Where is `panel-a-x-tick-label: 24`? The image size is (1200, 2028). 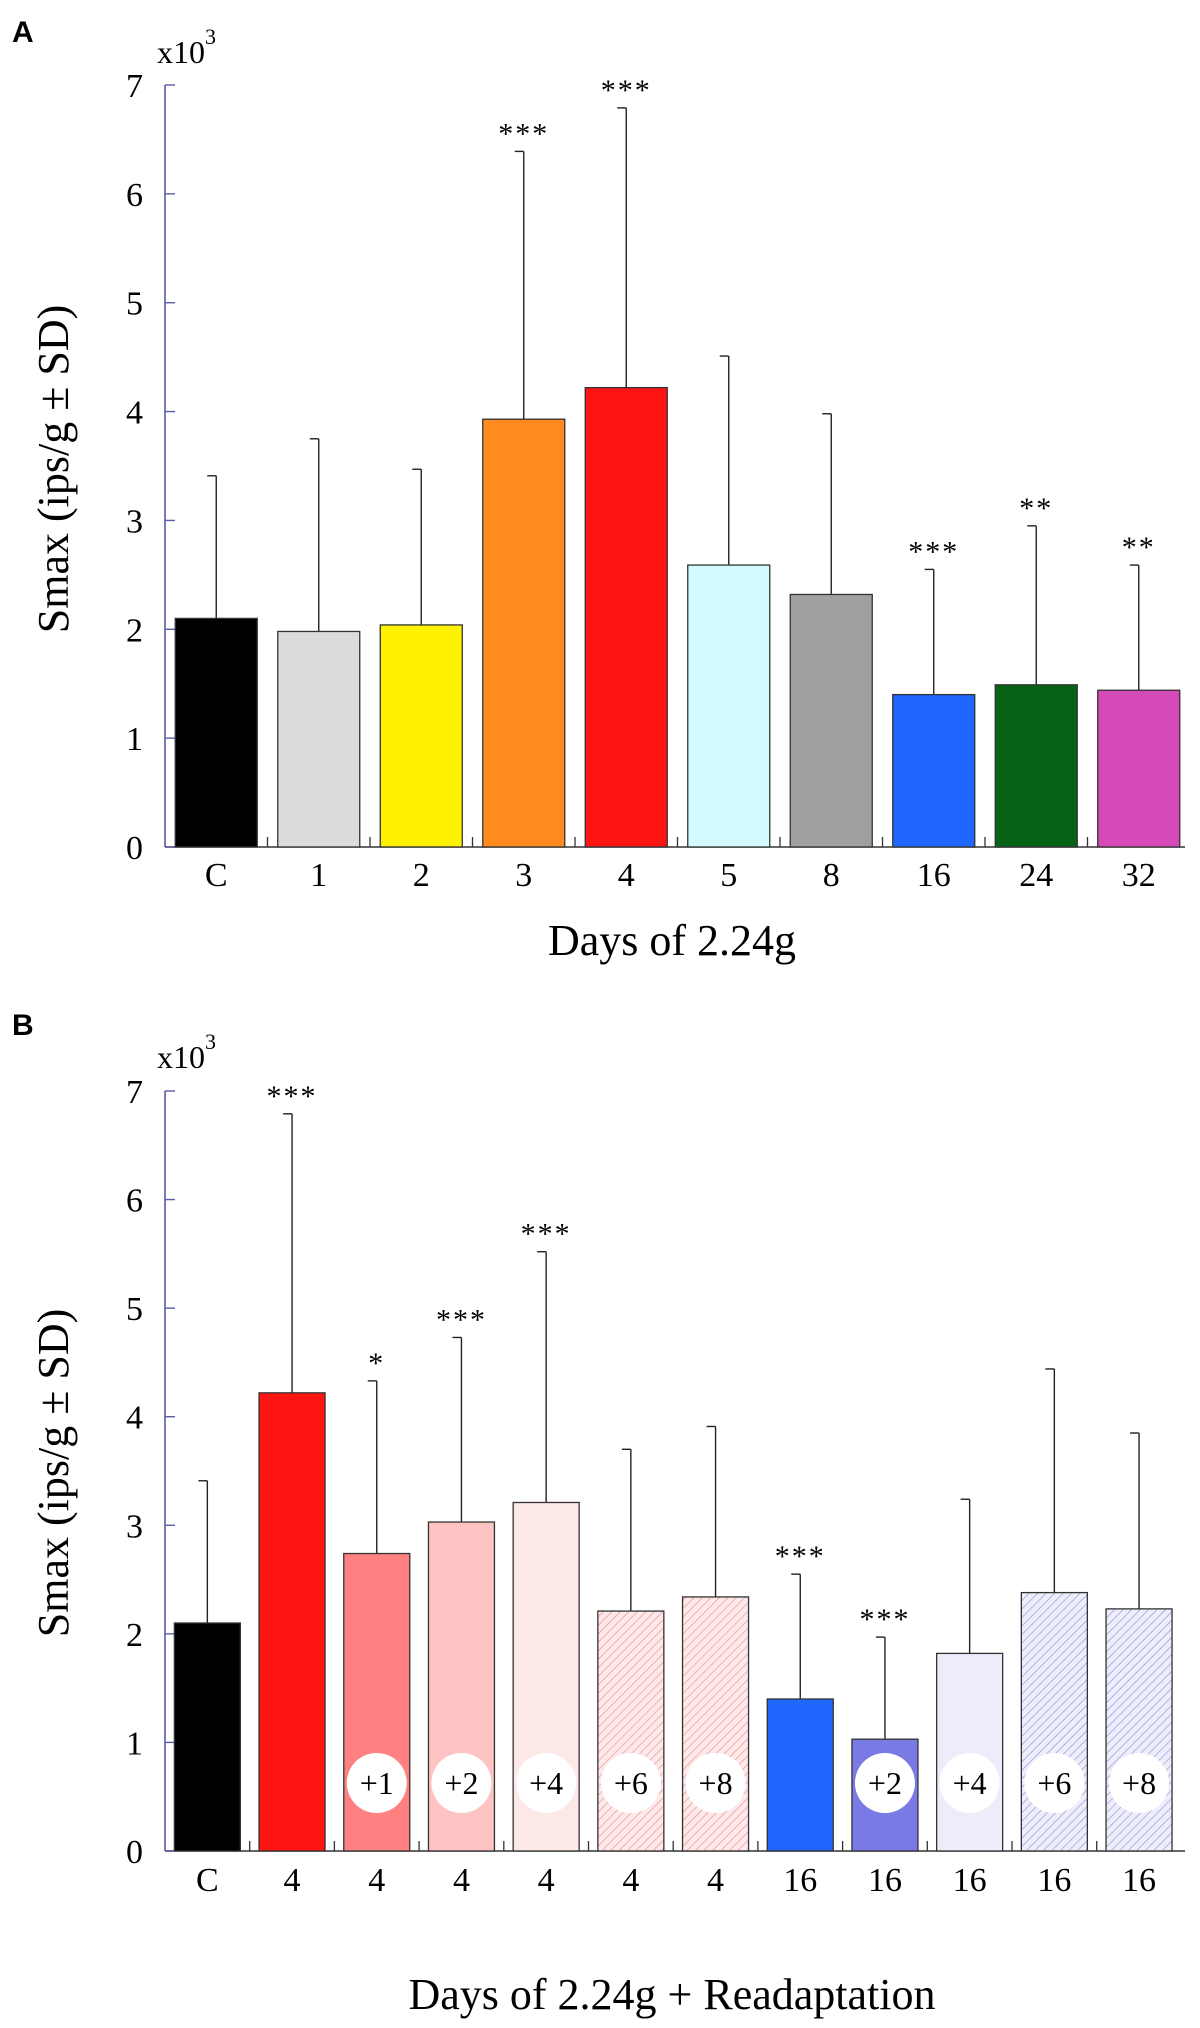 panel-a-x-tick-label: 24 is located at coordinates (1036, 875).